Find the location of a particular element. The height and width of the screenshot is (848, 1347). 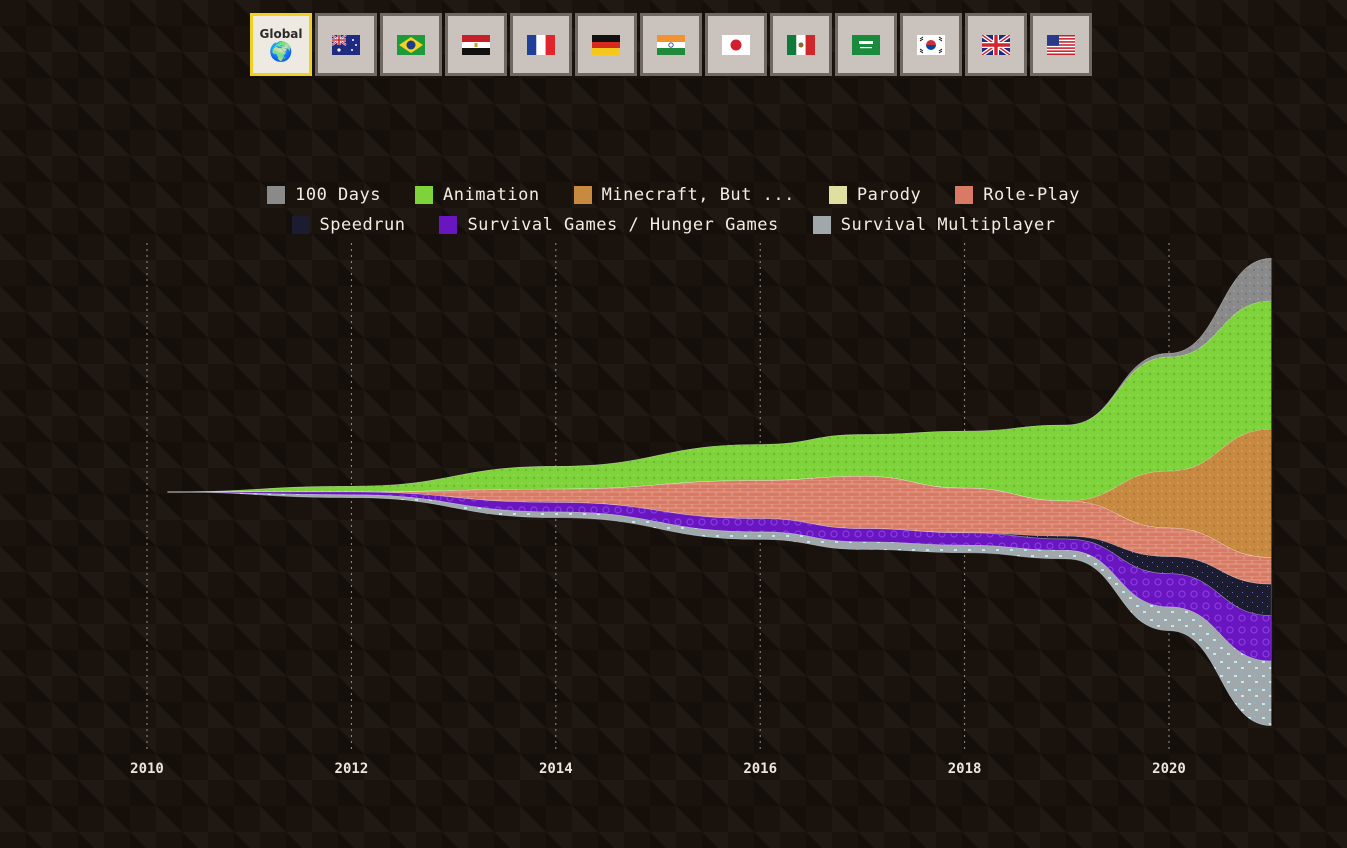

legend-swatch-survival-games is located at coordinates (448, 225).